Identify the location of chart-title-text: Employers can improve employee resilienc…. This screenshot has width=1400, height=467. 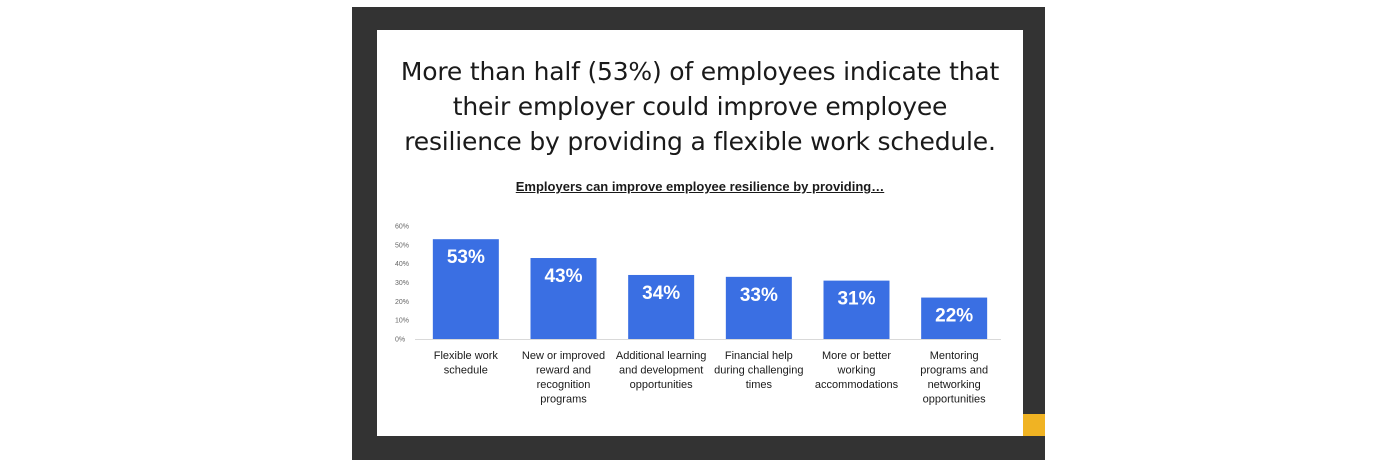
(700, 186).